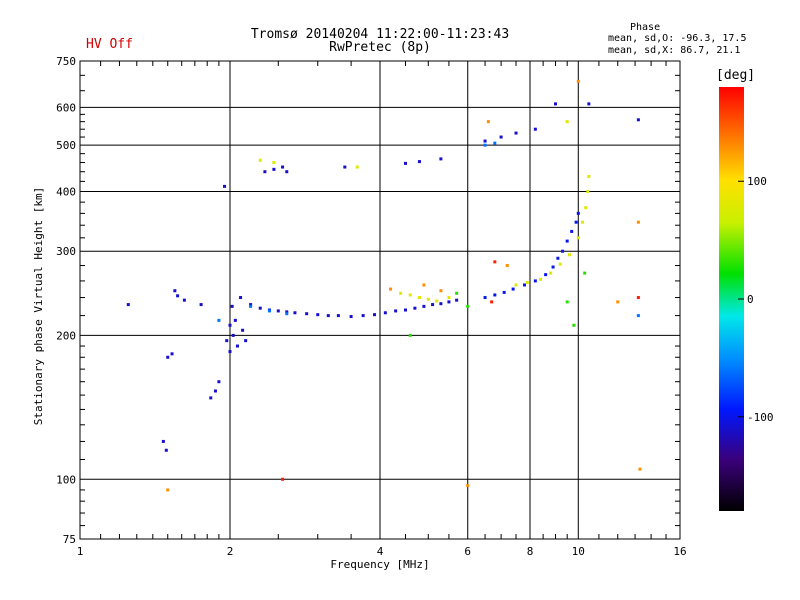  What do you see at coordinates (66, 61) in the screenshot?
I see `y-tick-label: 750` at bounding box center [66, 61].